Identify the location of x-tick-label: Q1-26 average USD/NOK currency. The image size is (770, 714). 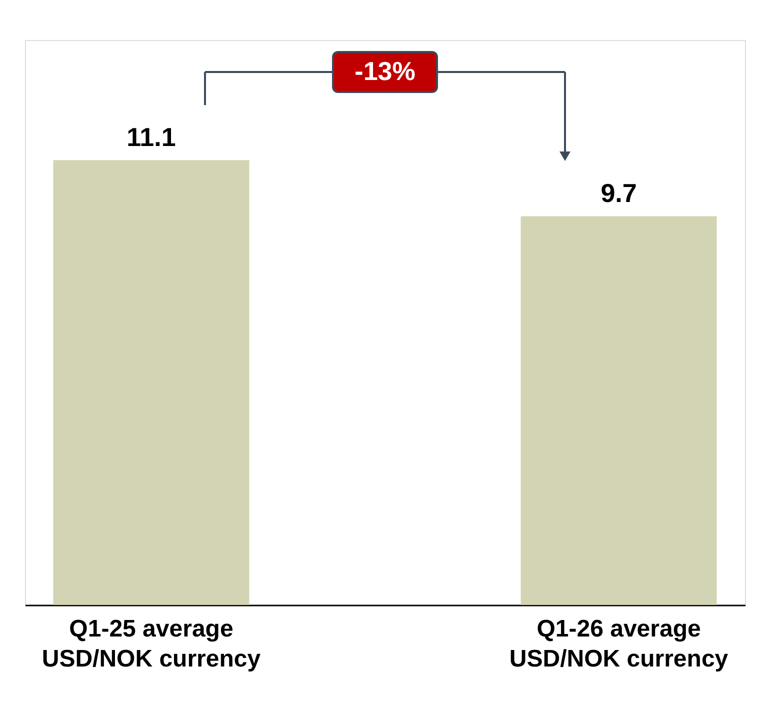
(619, 644).